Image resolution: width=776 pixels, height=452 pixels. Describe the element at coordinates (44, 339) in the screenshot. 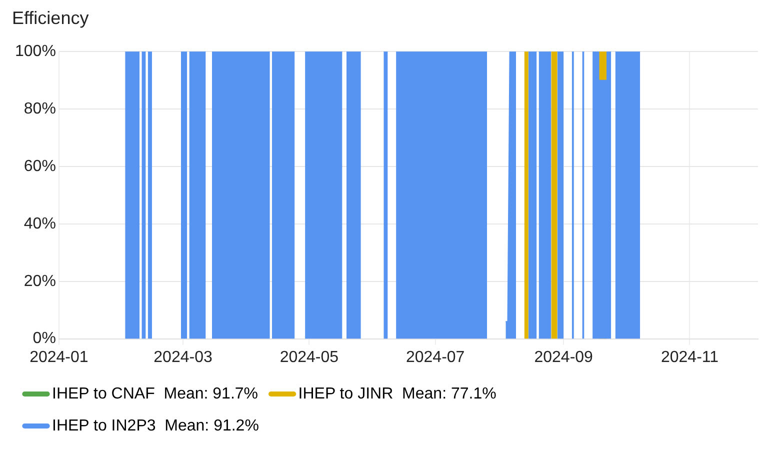

I see `y-tick-label: 0%` at that location.